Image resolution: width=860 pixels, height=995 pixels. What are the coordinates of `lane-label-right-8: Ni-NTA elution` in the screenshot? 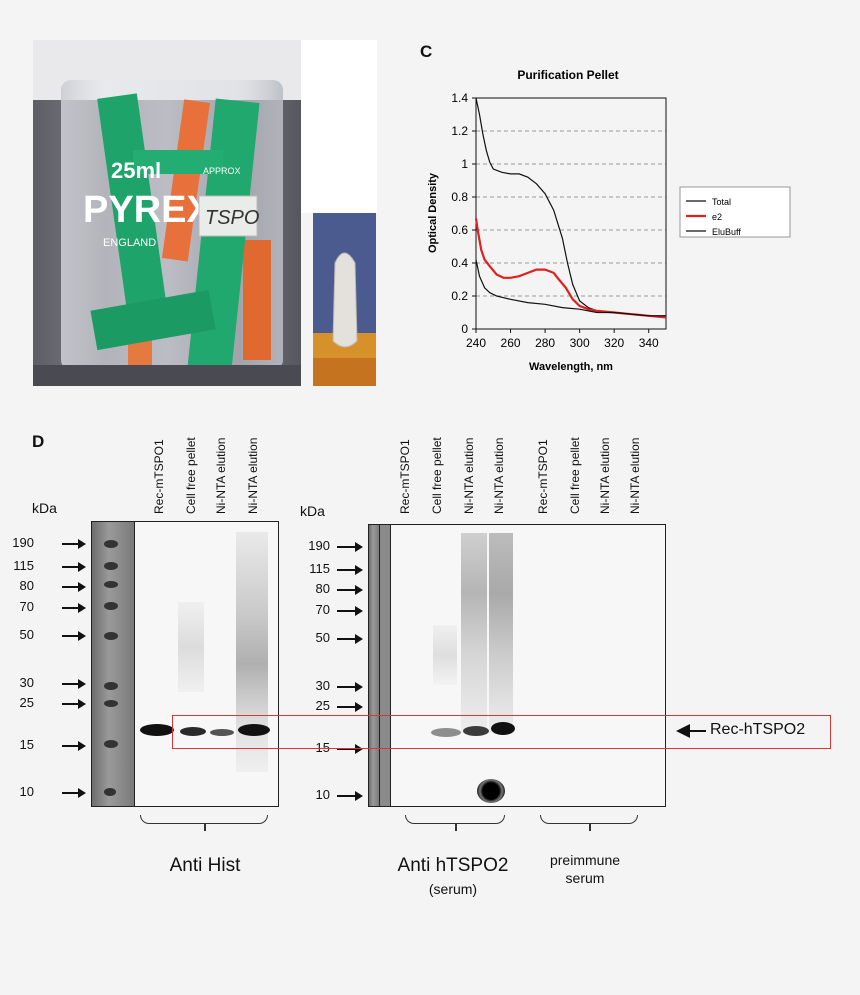 It's located at (635, 475).